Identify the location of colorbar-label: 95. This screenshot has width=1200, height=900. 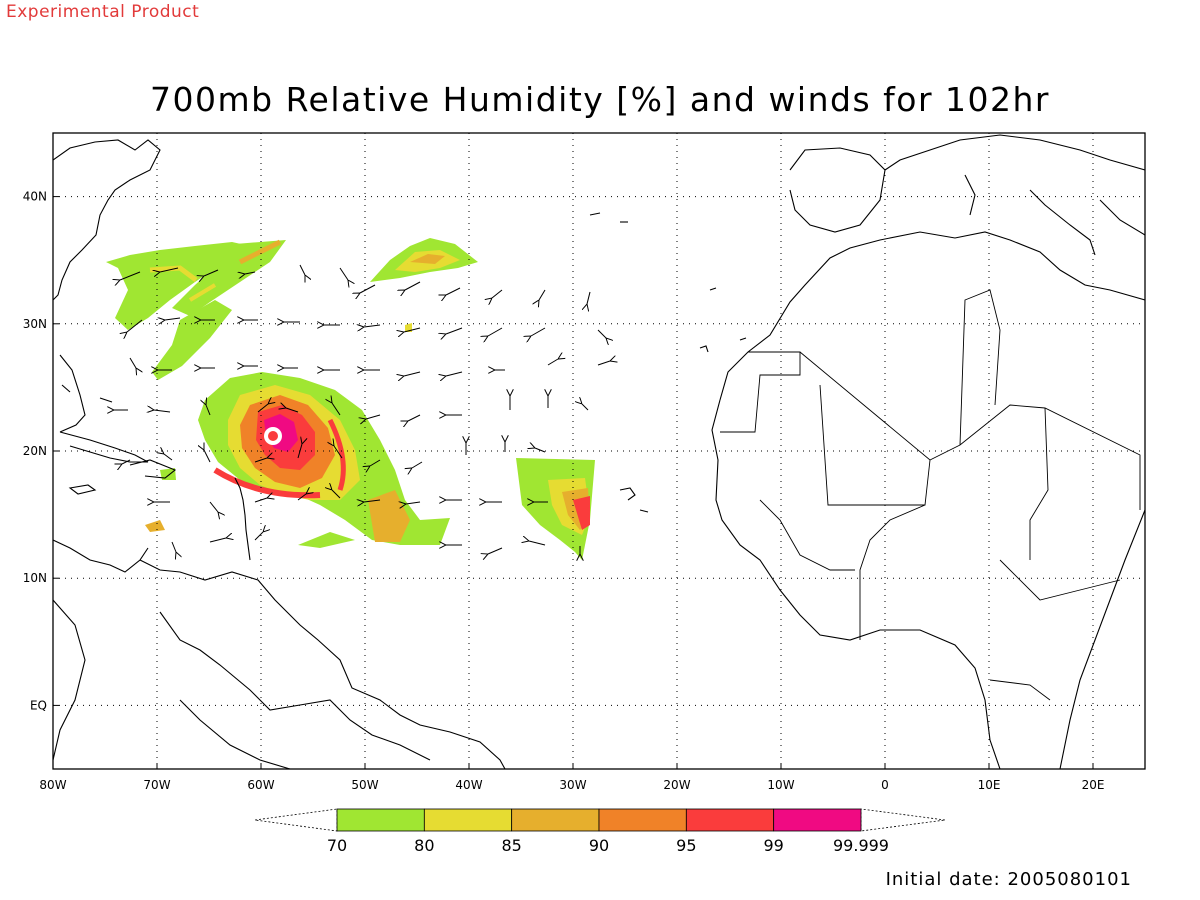
(686, 845).